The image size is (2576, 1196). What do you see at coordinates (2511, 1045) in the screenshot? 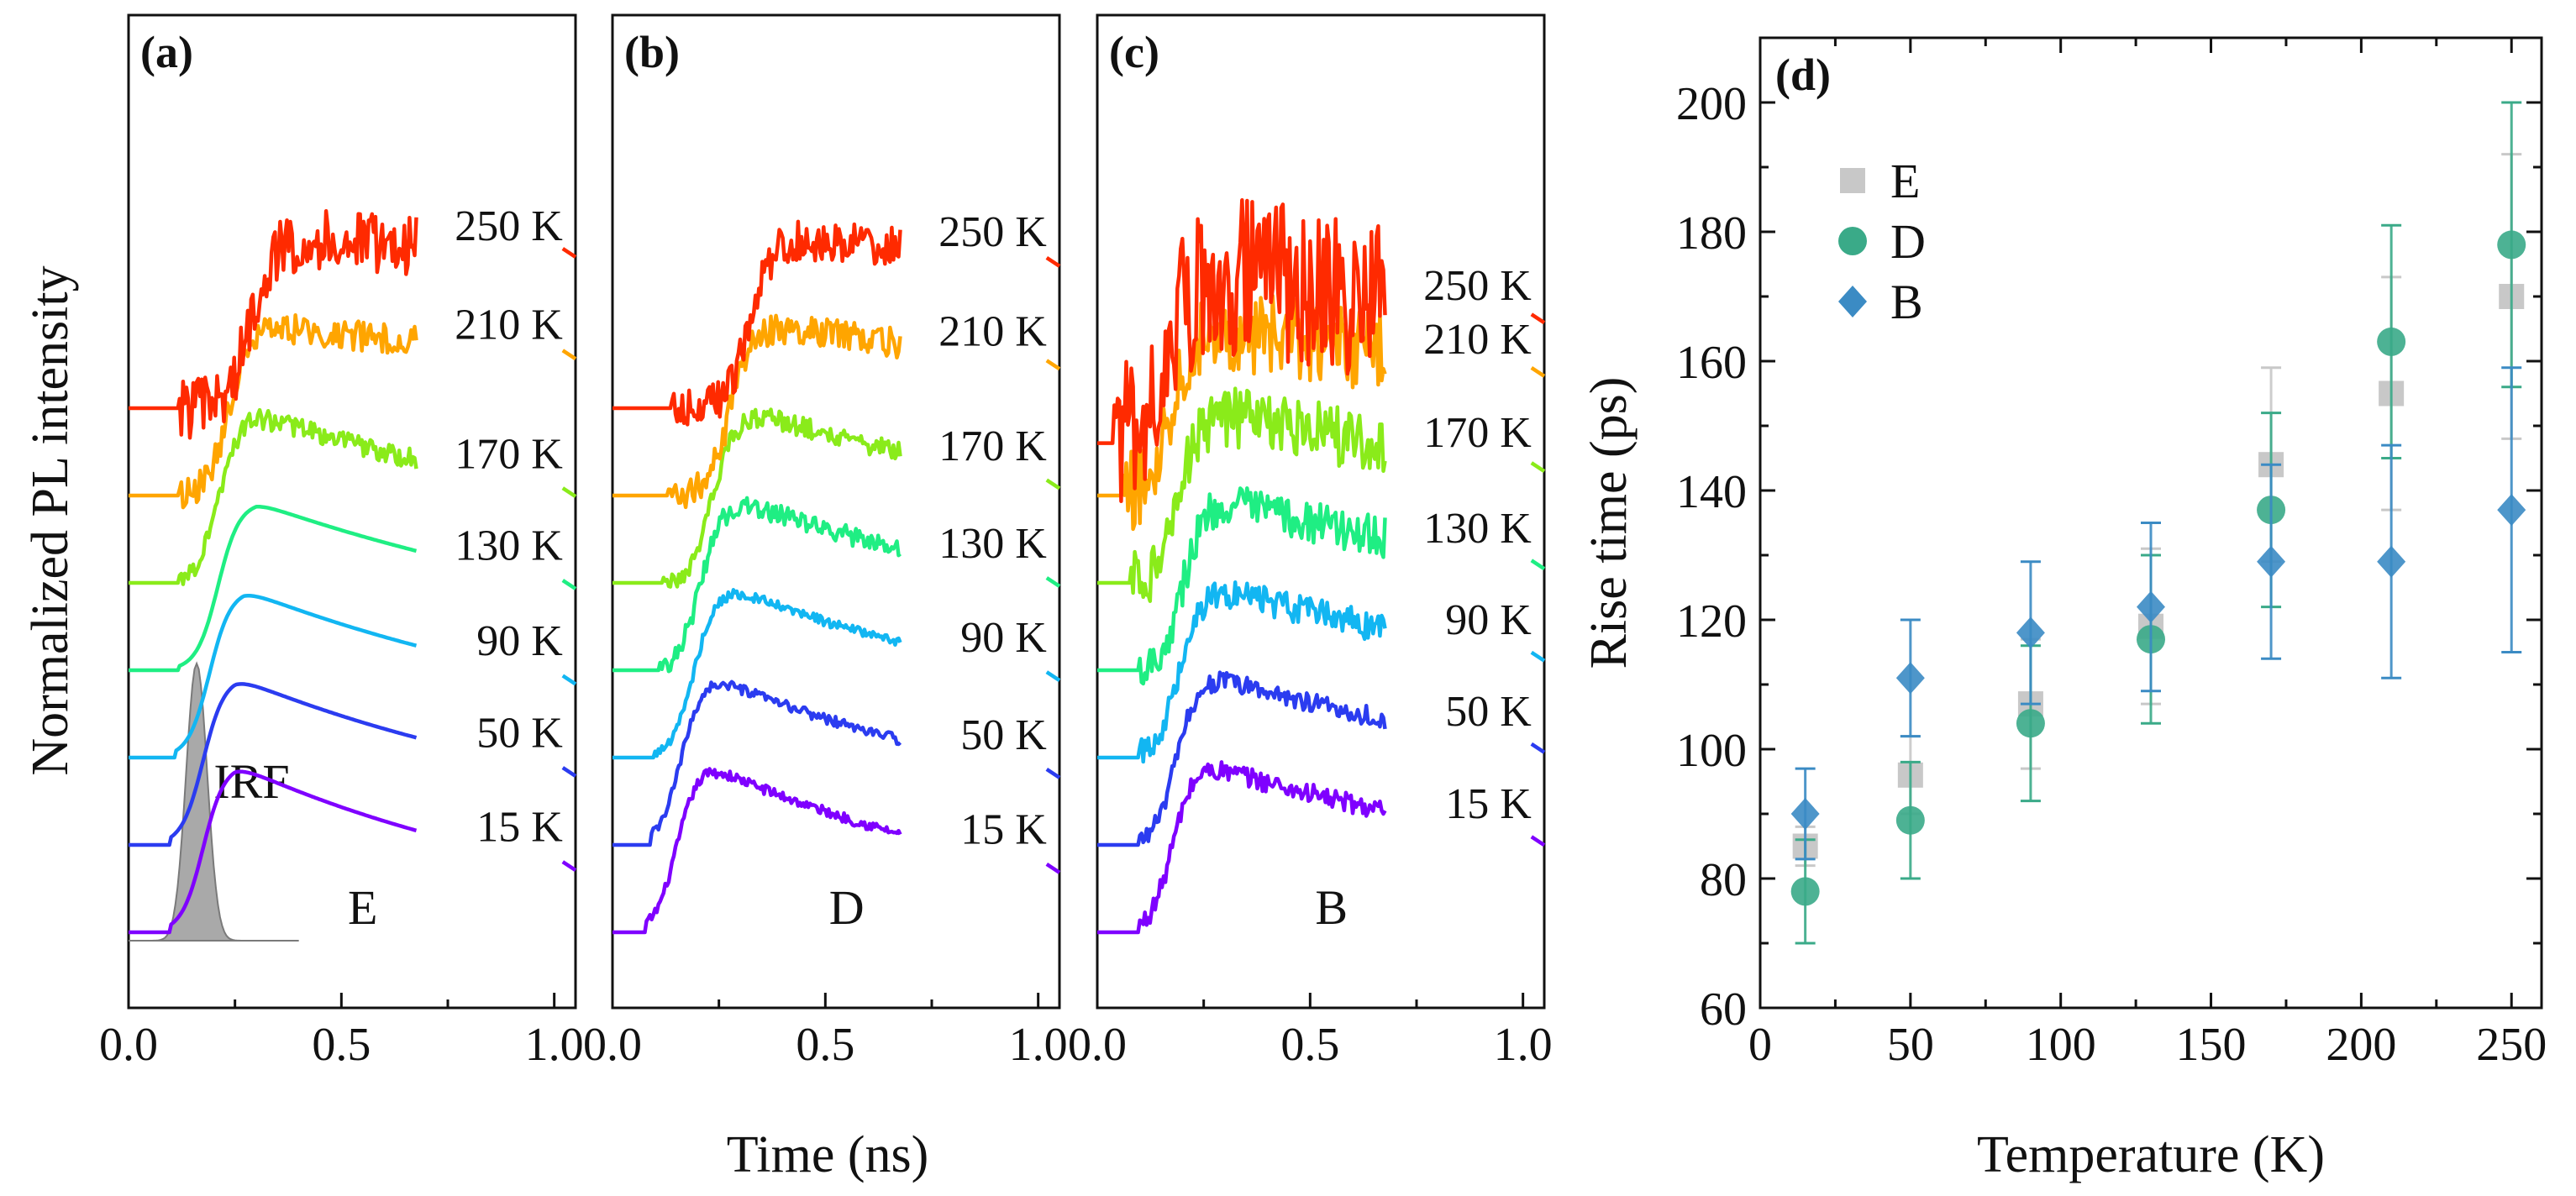
I see `x-tick-label: 250` at bounding box center [2511, 1045].